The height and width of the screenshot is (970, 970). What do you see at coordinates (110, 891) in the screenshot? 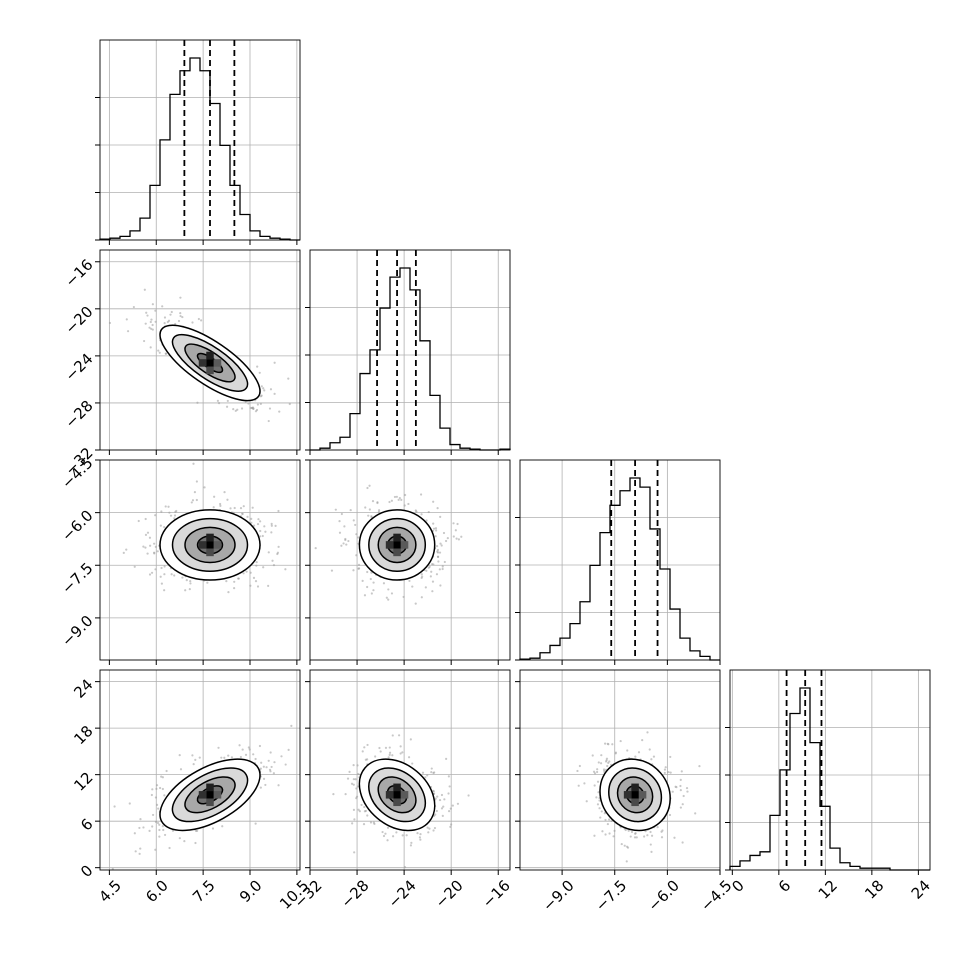
I see `x-tick-label: 4.5` at bounding box center [110, 891].